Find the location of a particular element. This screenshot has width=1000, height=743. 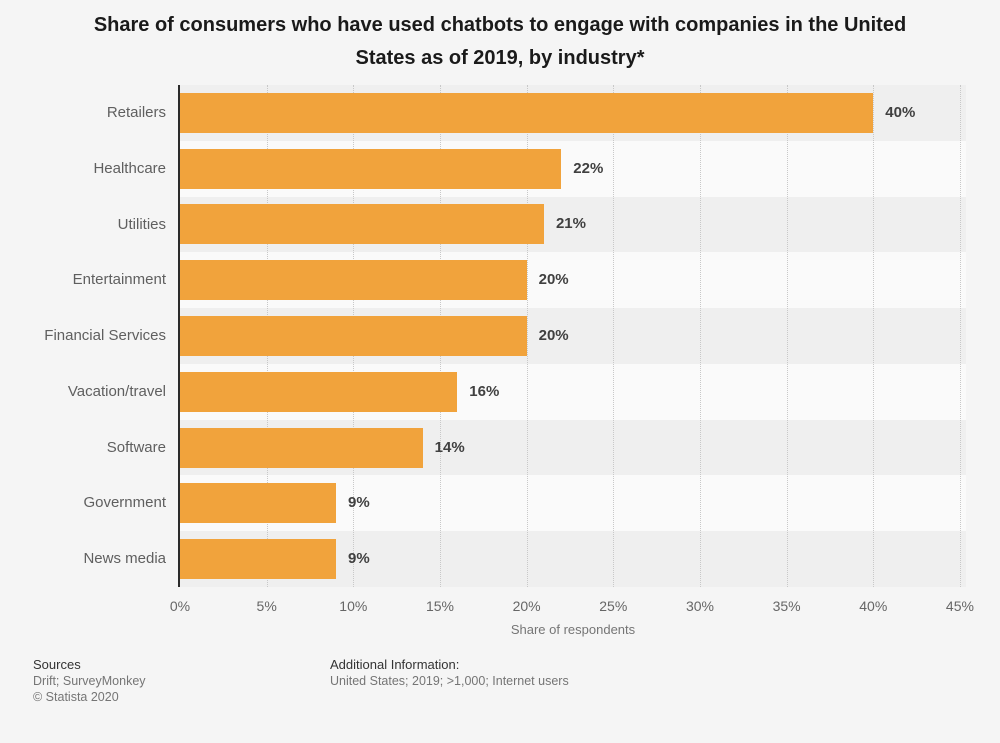

category-label: Financial Services is located at coordinates (105, 336).